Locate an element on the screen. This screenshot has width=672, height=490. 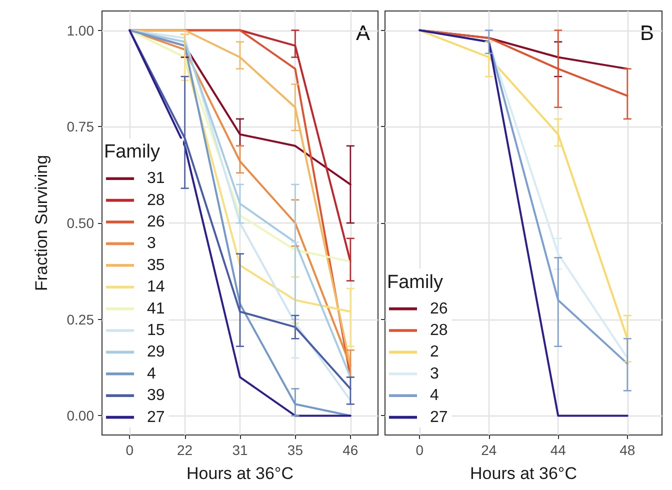
x-tick-label: 35 is located at coordinates (295, 450).